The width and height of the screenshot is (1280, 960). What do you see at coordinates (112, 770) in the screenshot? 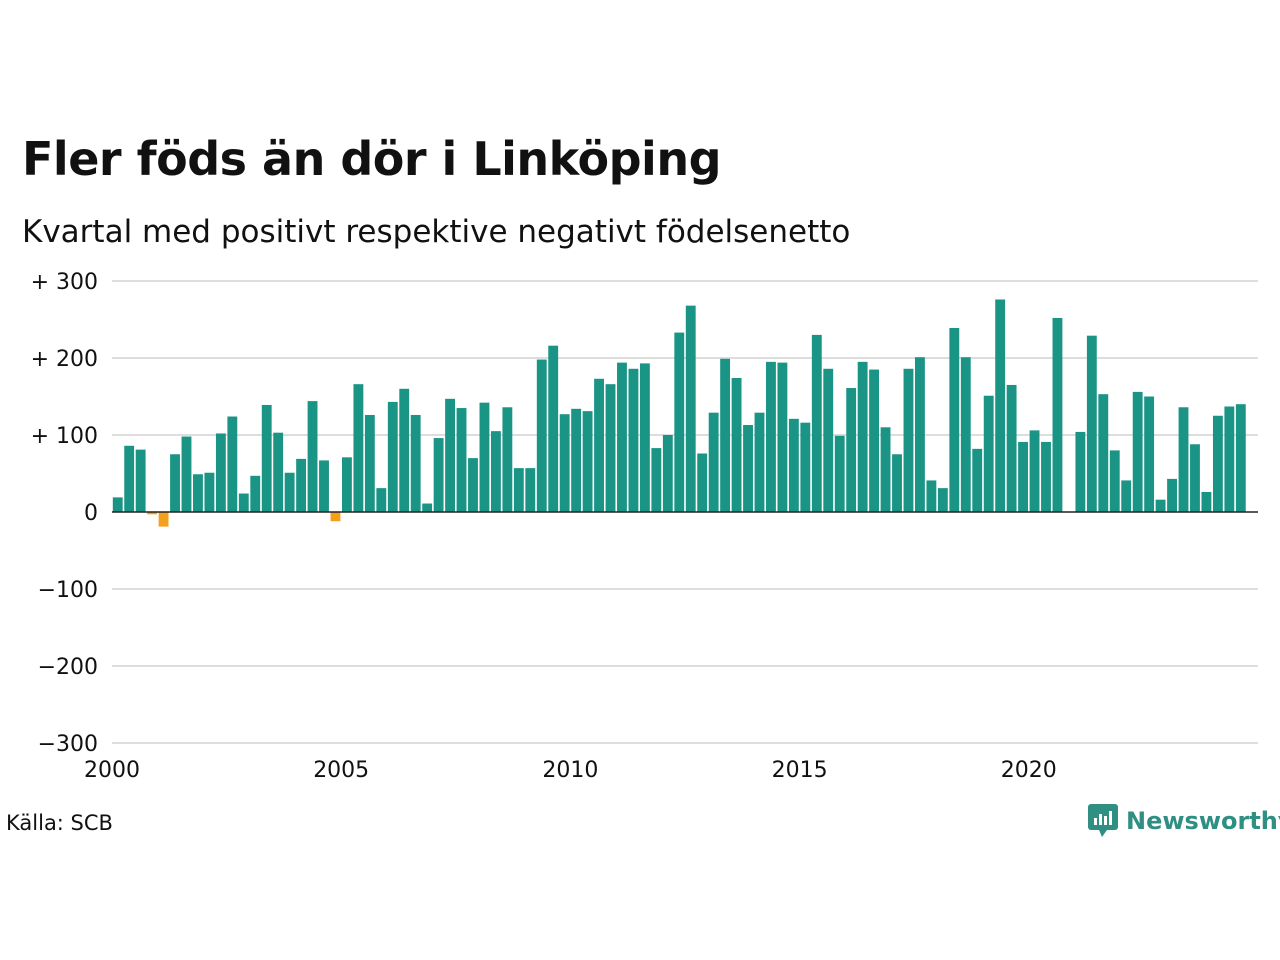
I see `x-tick-label: 2000` at bounding box center [112, 770].